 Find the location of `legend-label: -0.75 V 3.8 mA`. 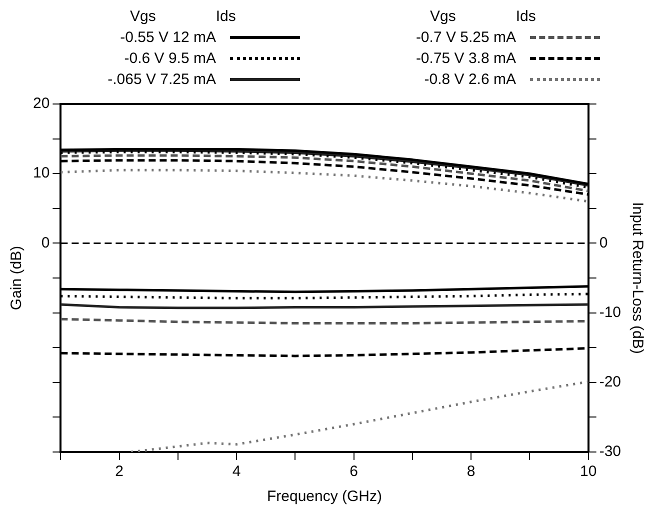

legend-label: -0.75 V 3.8 mA is located at coordinates (466, 58).